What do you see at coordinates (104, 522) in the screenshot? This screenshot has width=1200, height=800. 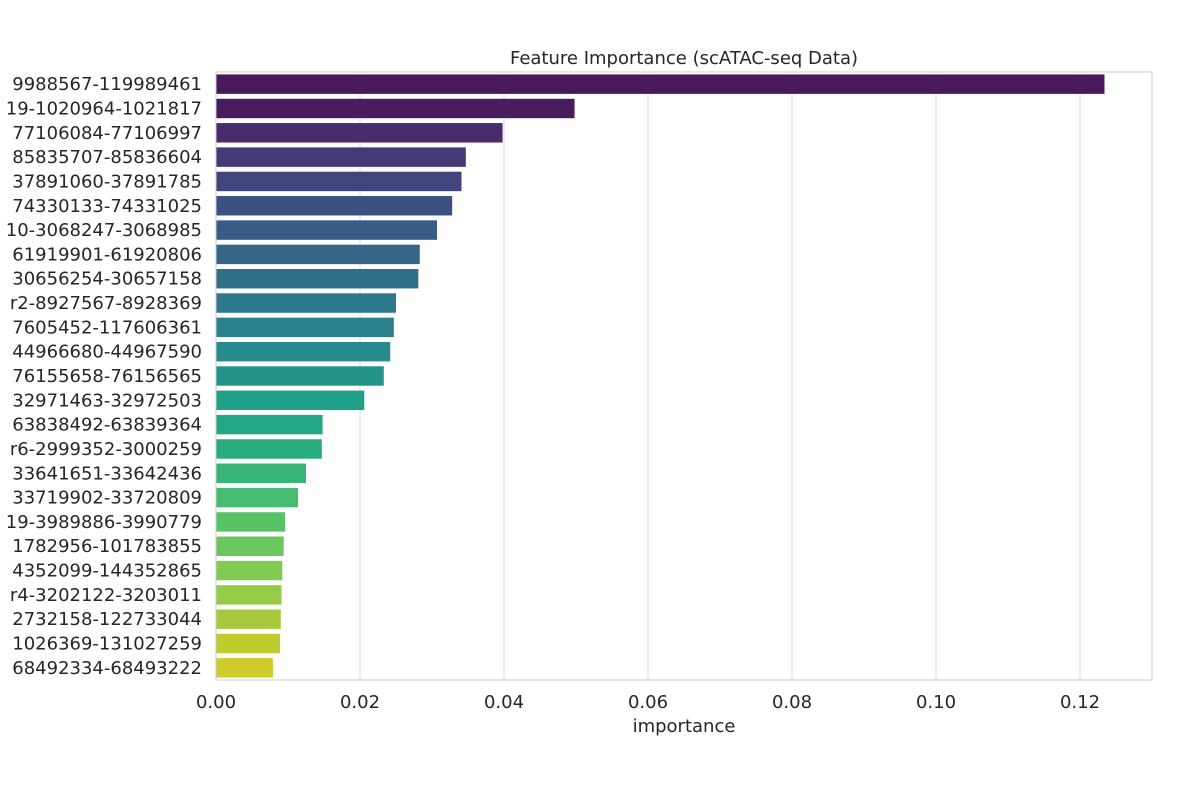 I see `y-tick-label: 19-3989886-3990779` at bounding box center [104, 522].